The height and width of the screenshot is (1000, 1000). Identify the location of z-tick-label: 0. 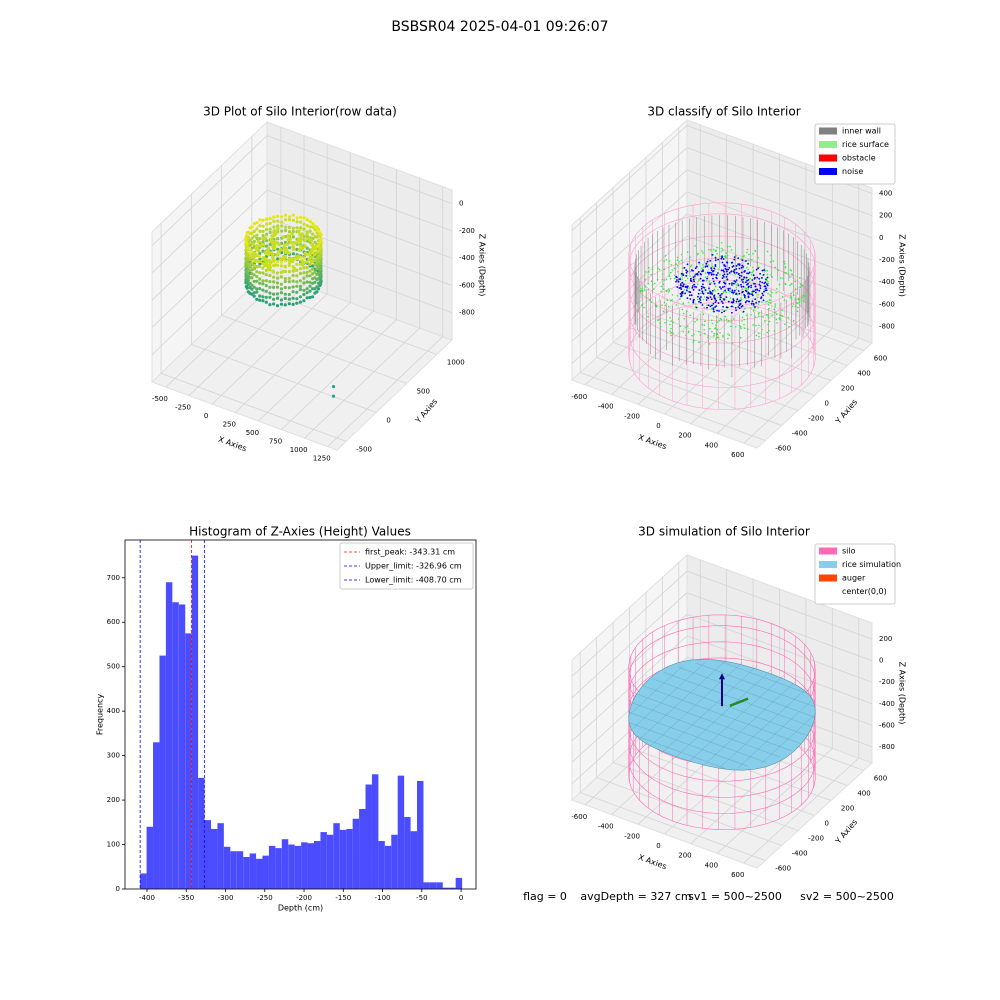
(461, 204).